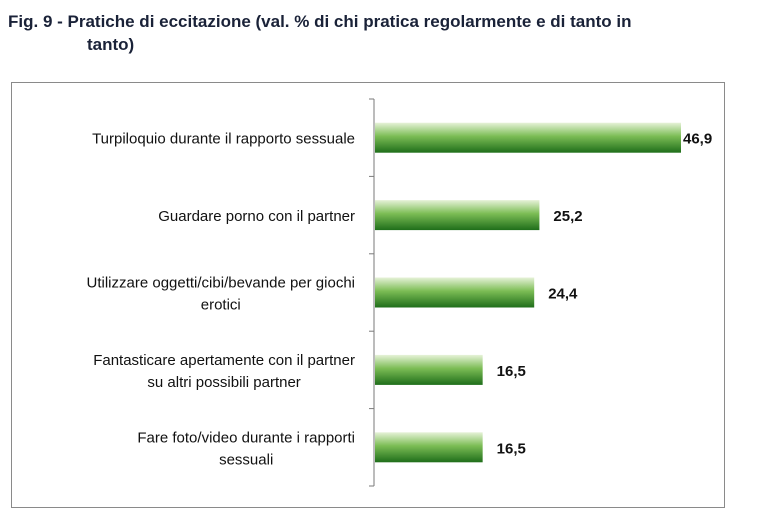 The height and width of the screenshot is (512, 759). I want to click on category-label-line: Fare foto/video durante i rapporti, so click(246, 437).